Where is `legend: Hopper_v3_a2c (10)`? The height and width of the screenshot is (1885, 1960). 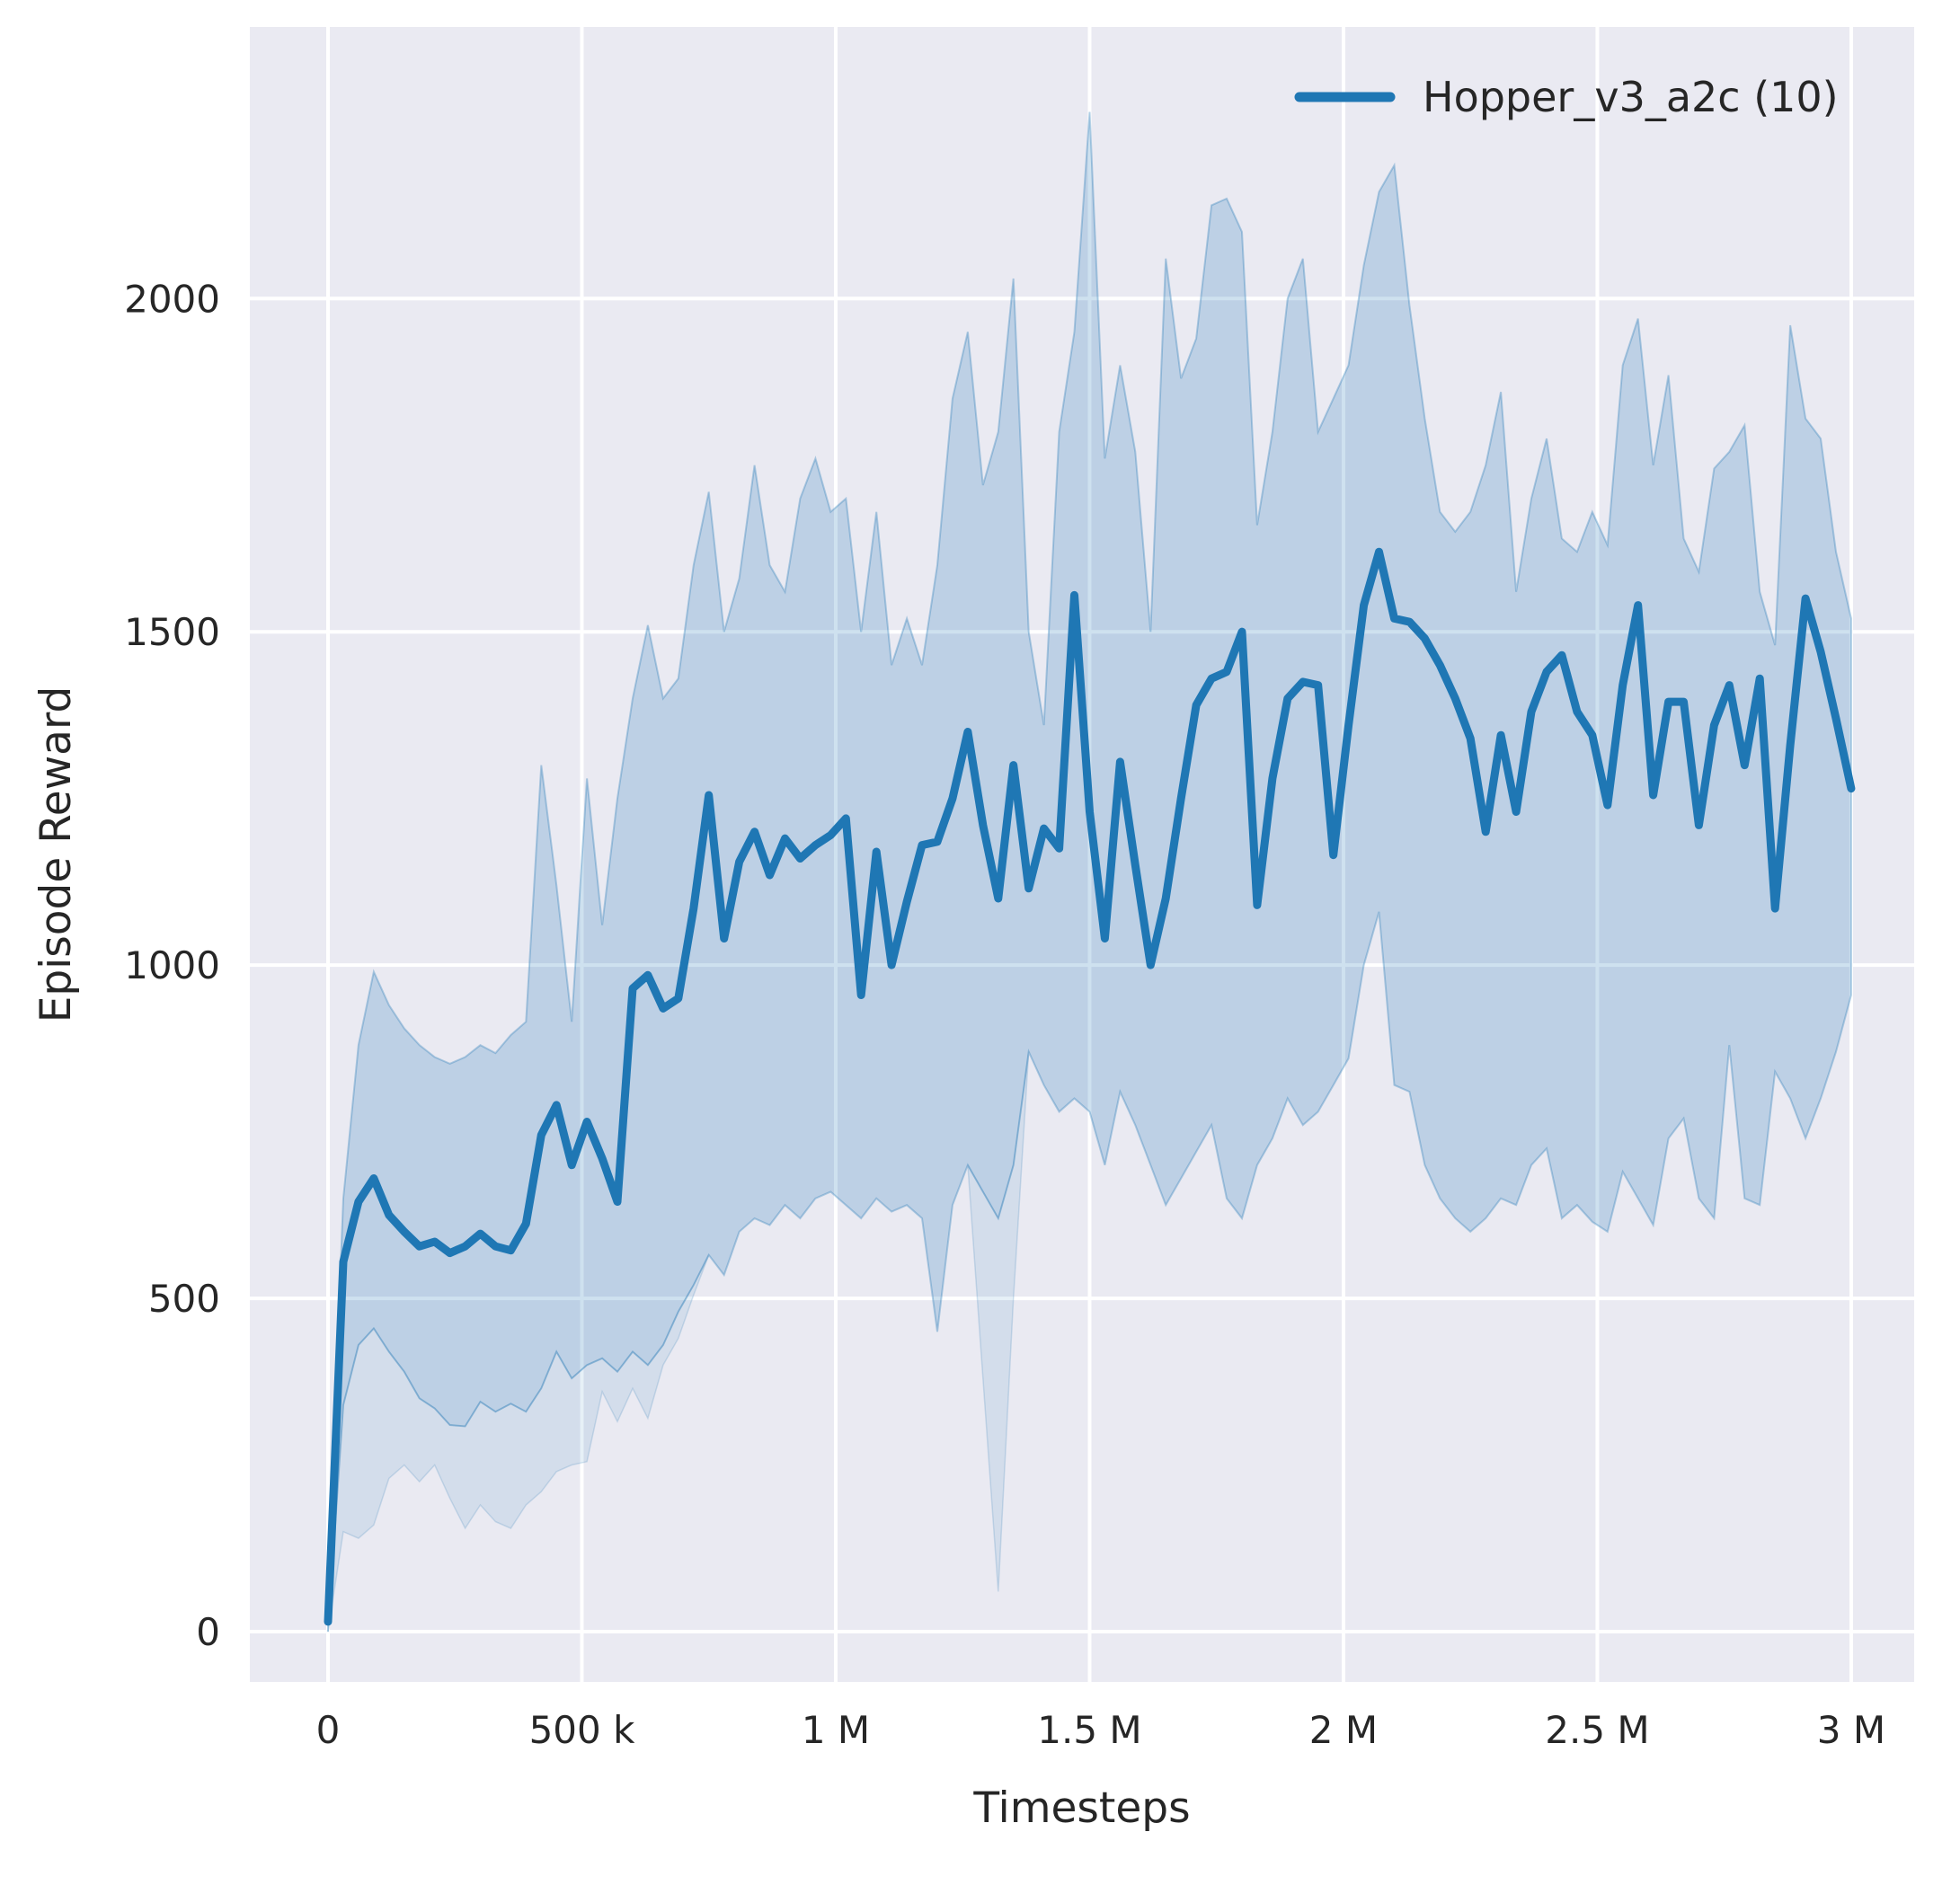
legend: Hopper_v3_a2c (10) is located at coordinates (1567, 97).